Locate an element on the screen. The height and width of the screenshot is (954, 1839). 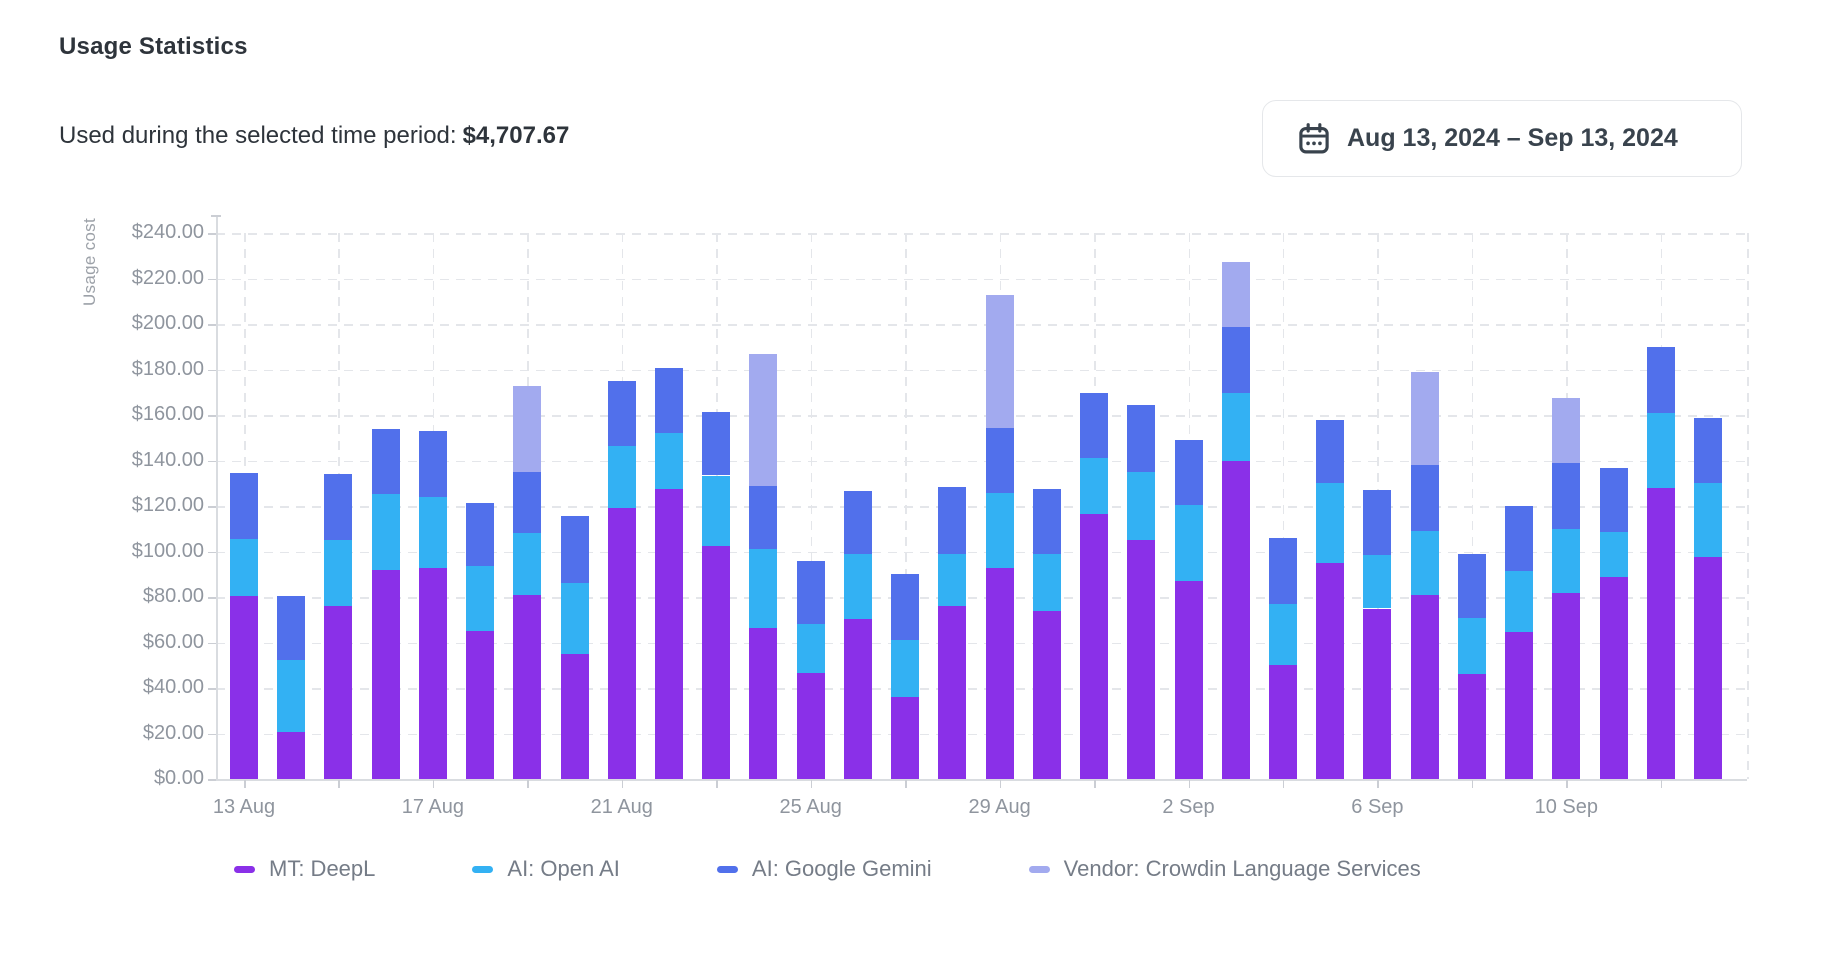
legend-item: Vendor: Crowdin Language Services is located at coordinates (1224, 869).